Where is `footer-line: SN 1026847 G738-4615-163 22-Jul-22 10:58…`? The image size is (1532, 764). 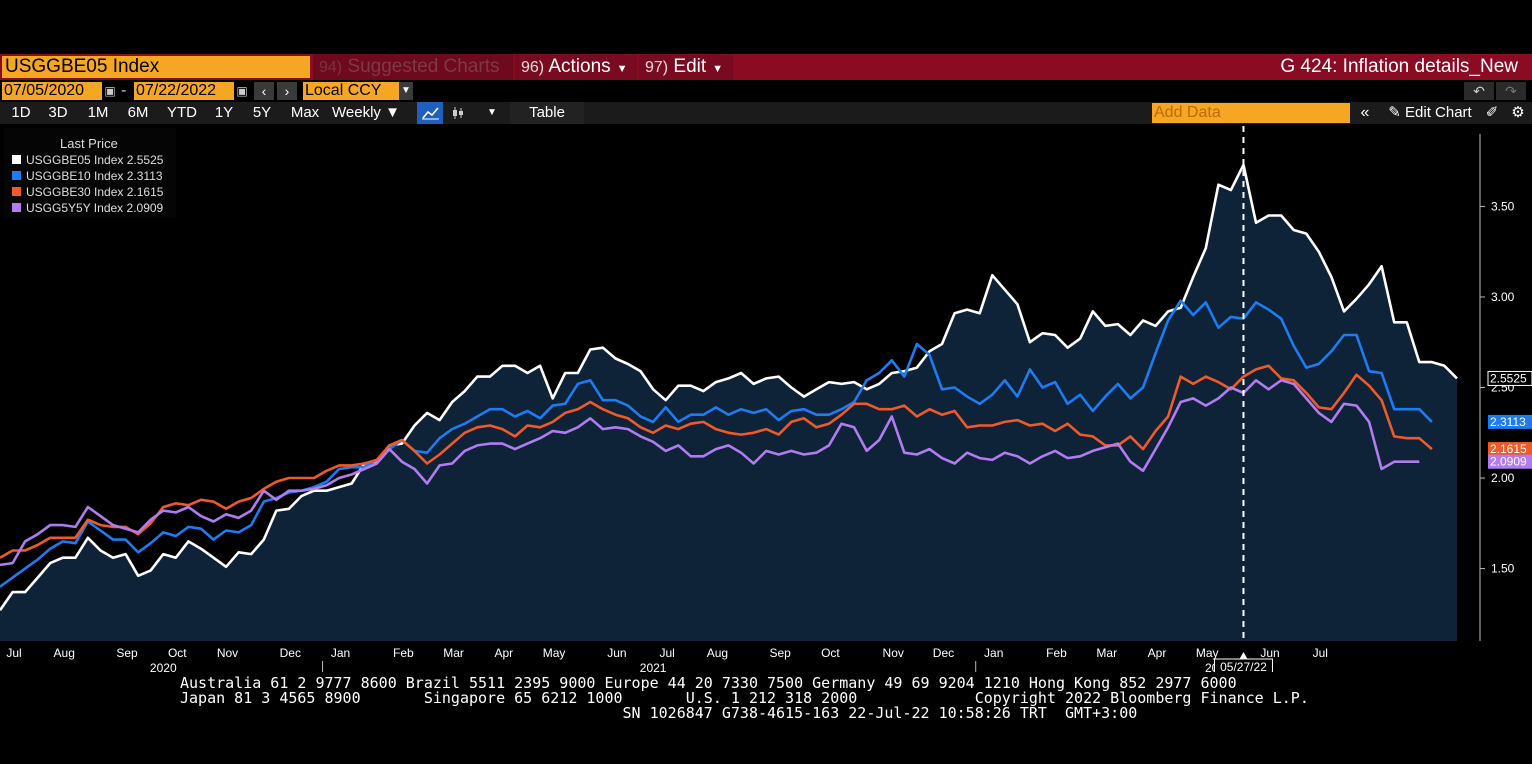 footer-line: SN 1026847 G738-4615-163 22-Jul-22 10:58… is located at coordinates (659, 713).